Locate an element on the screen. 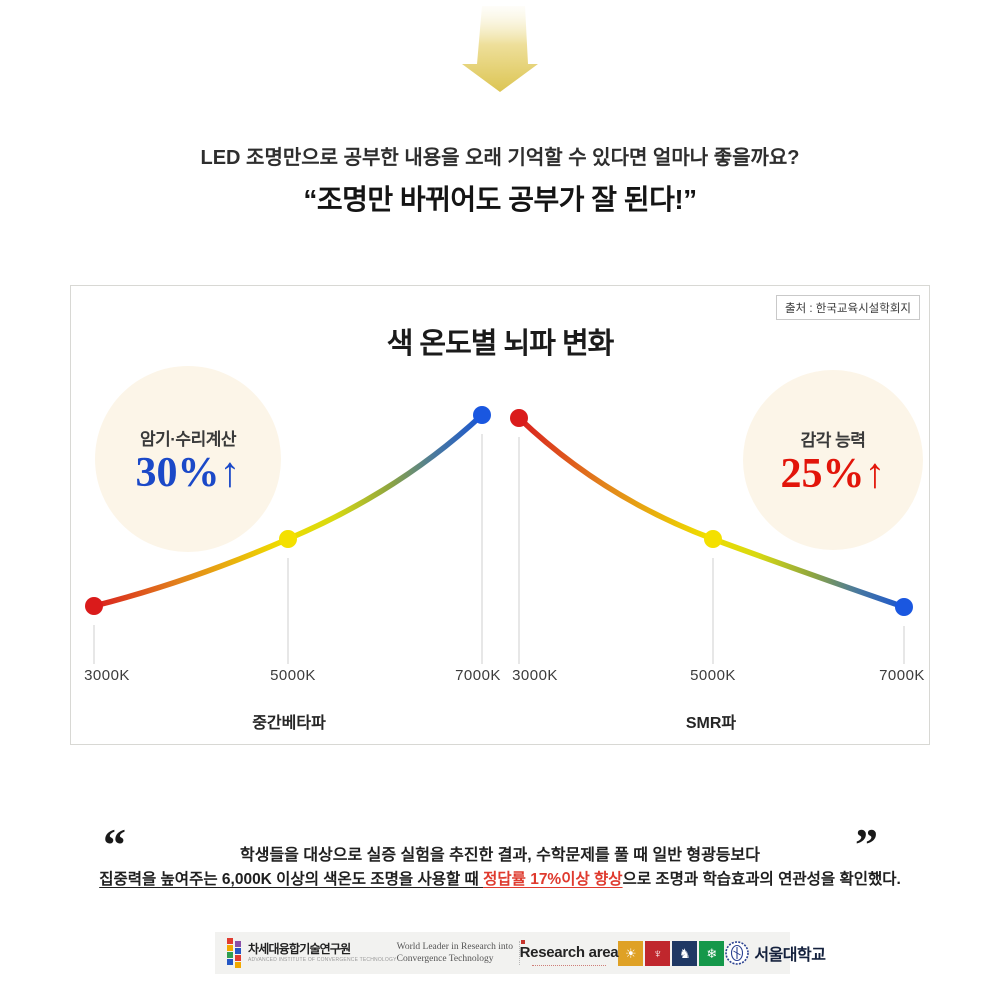 This screenshot has width=1000, height=991. research-area-block: Research area is located at coordinates (569, 953).